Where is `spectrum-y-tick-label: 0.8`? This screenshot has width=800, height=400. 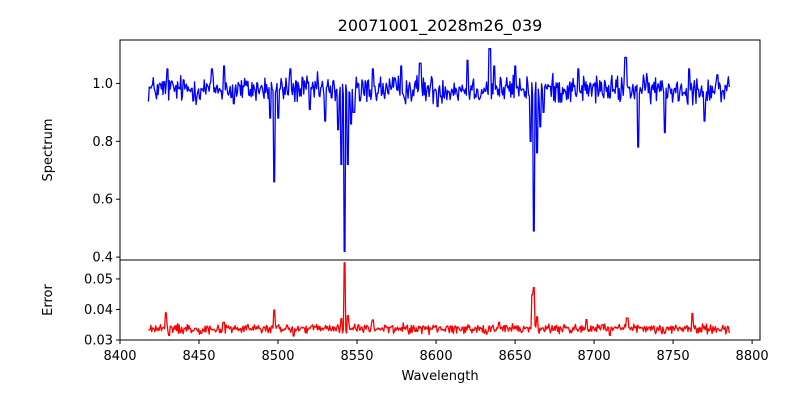 spectrum-y-tick-label: 0.8 is located at coordinates (102, 142).